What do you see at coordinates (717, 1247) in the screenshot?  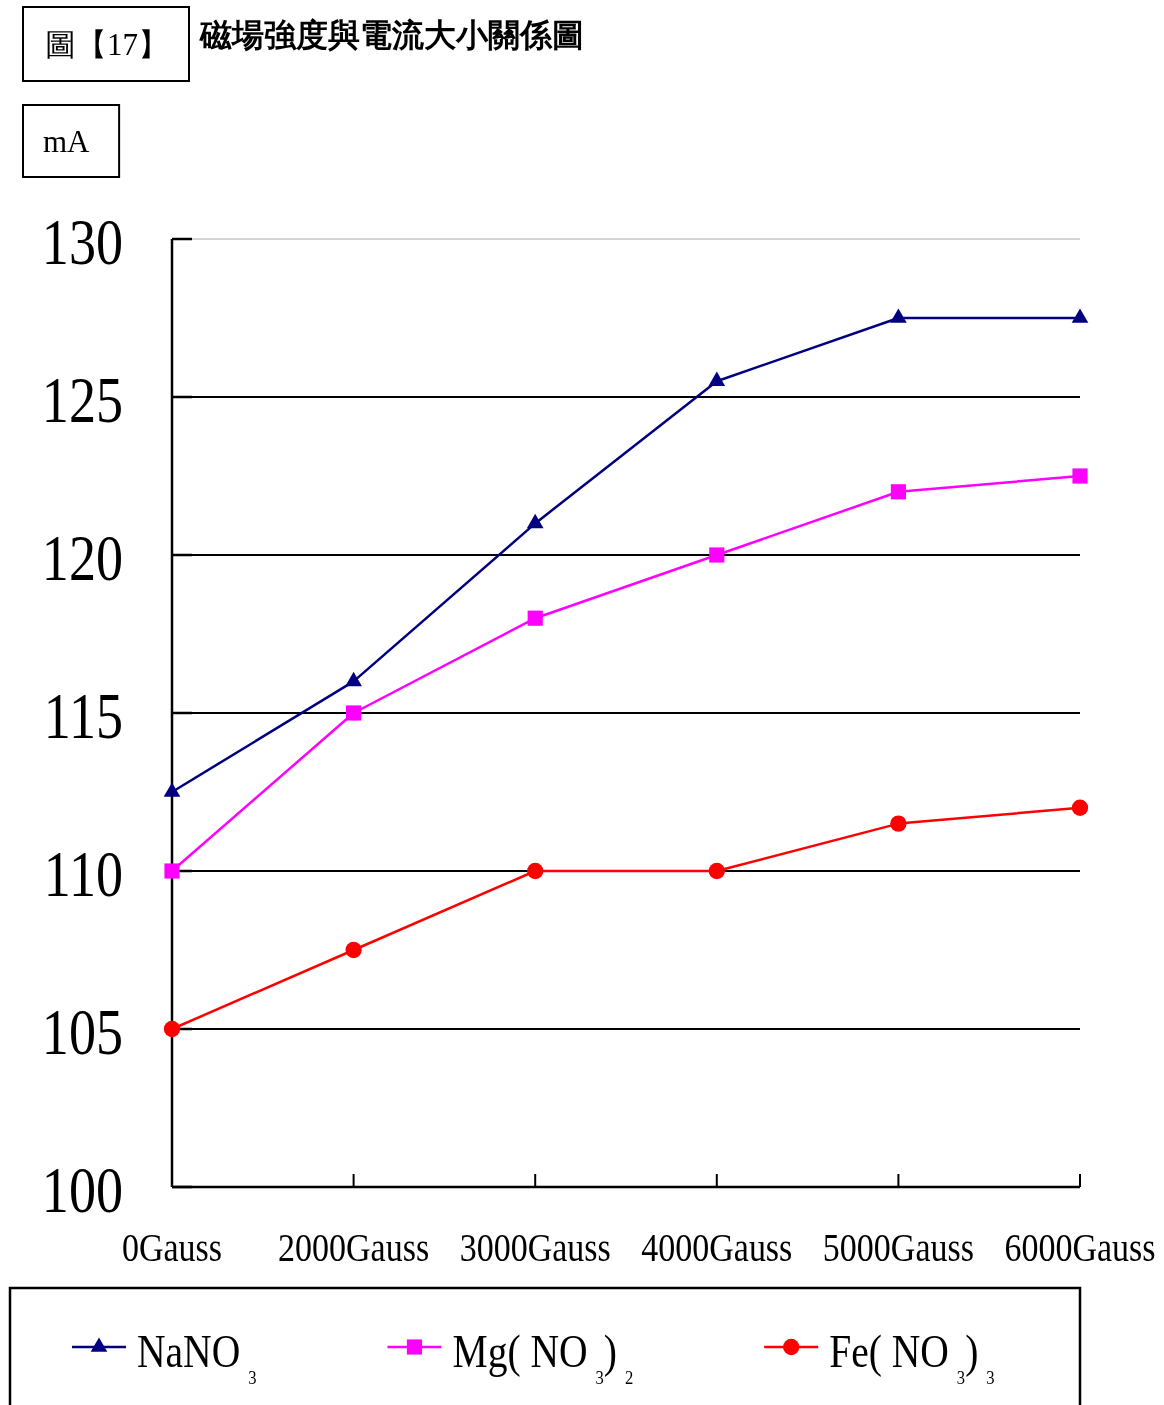 I see `x-tick-label: 4000Gauss` at bounding box center [717, 1247].